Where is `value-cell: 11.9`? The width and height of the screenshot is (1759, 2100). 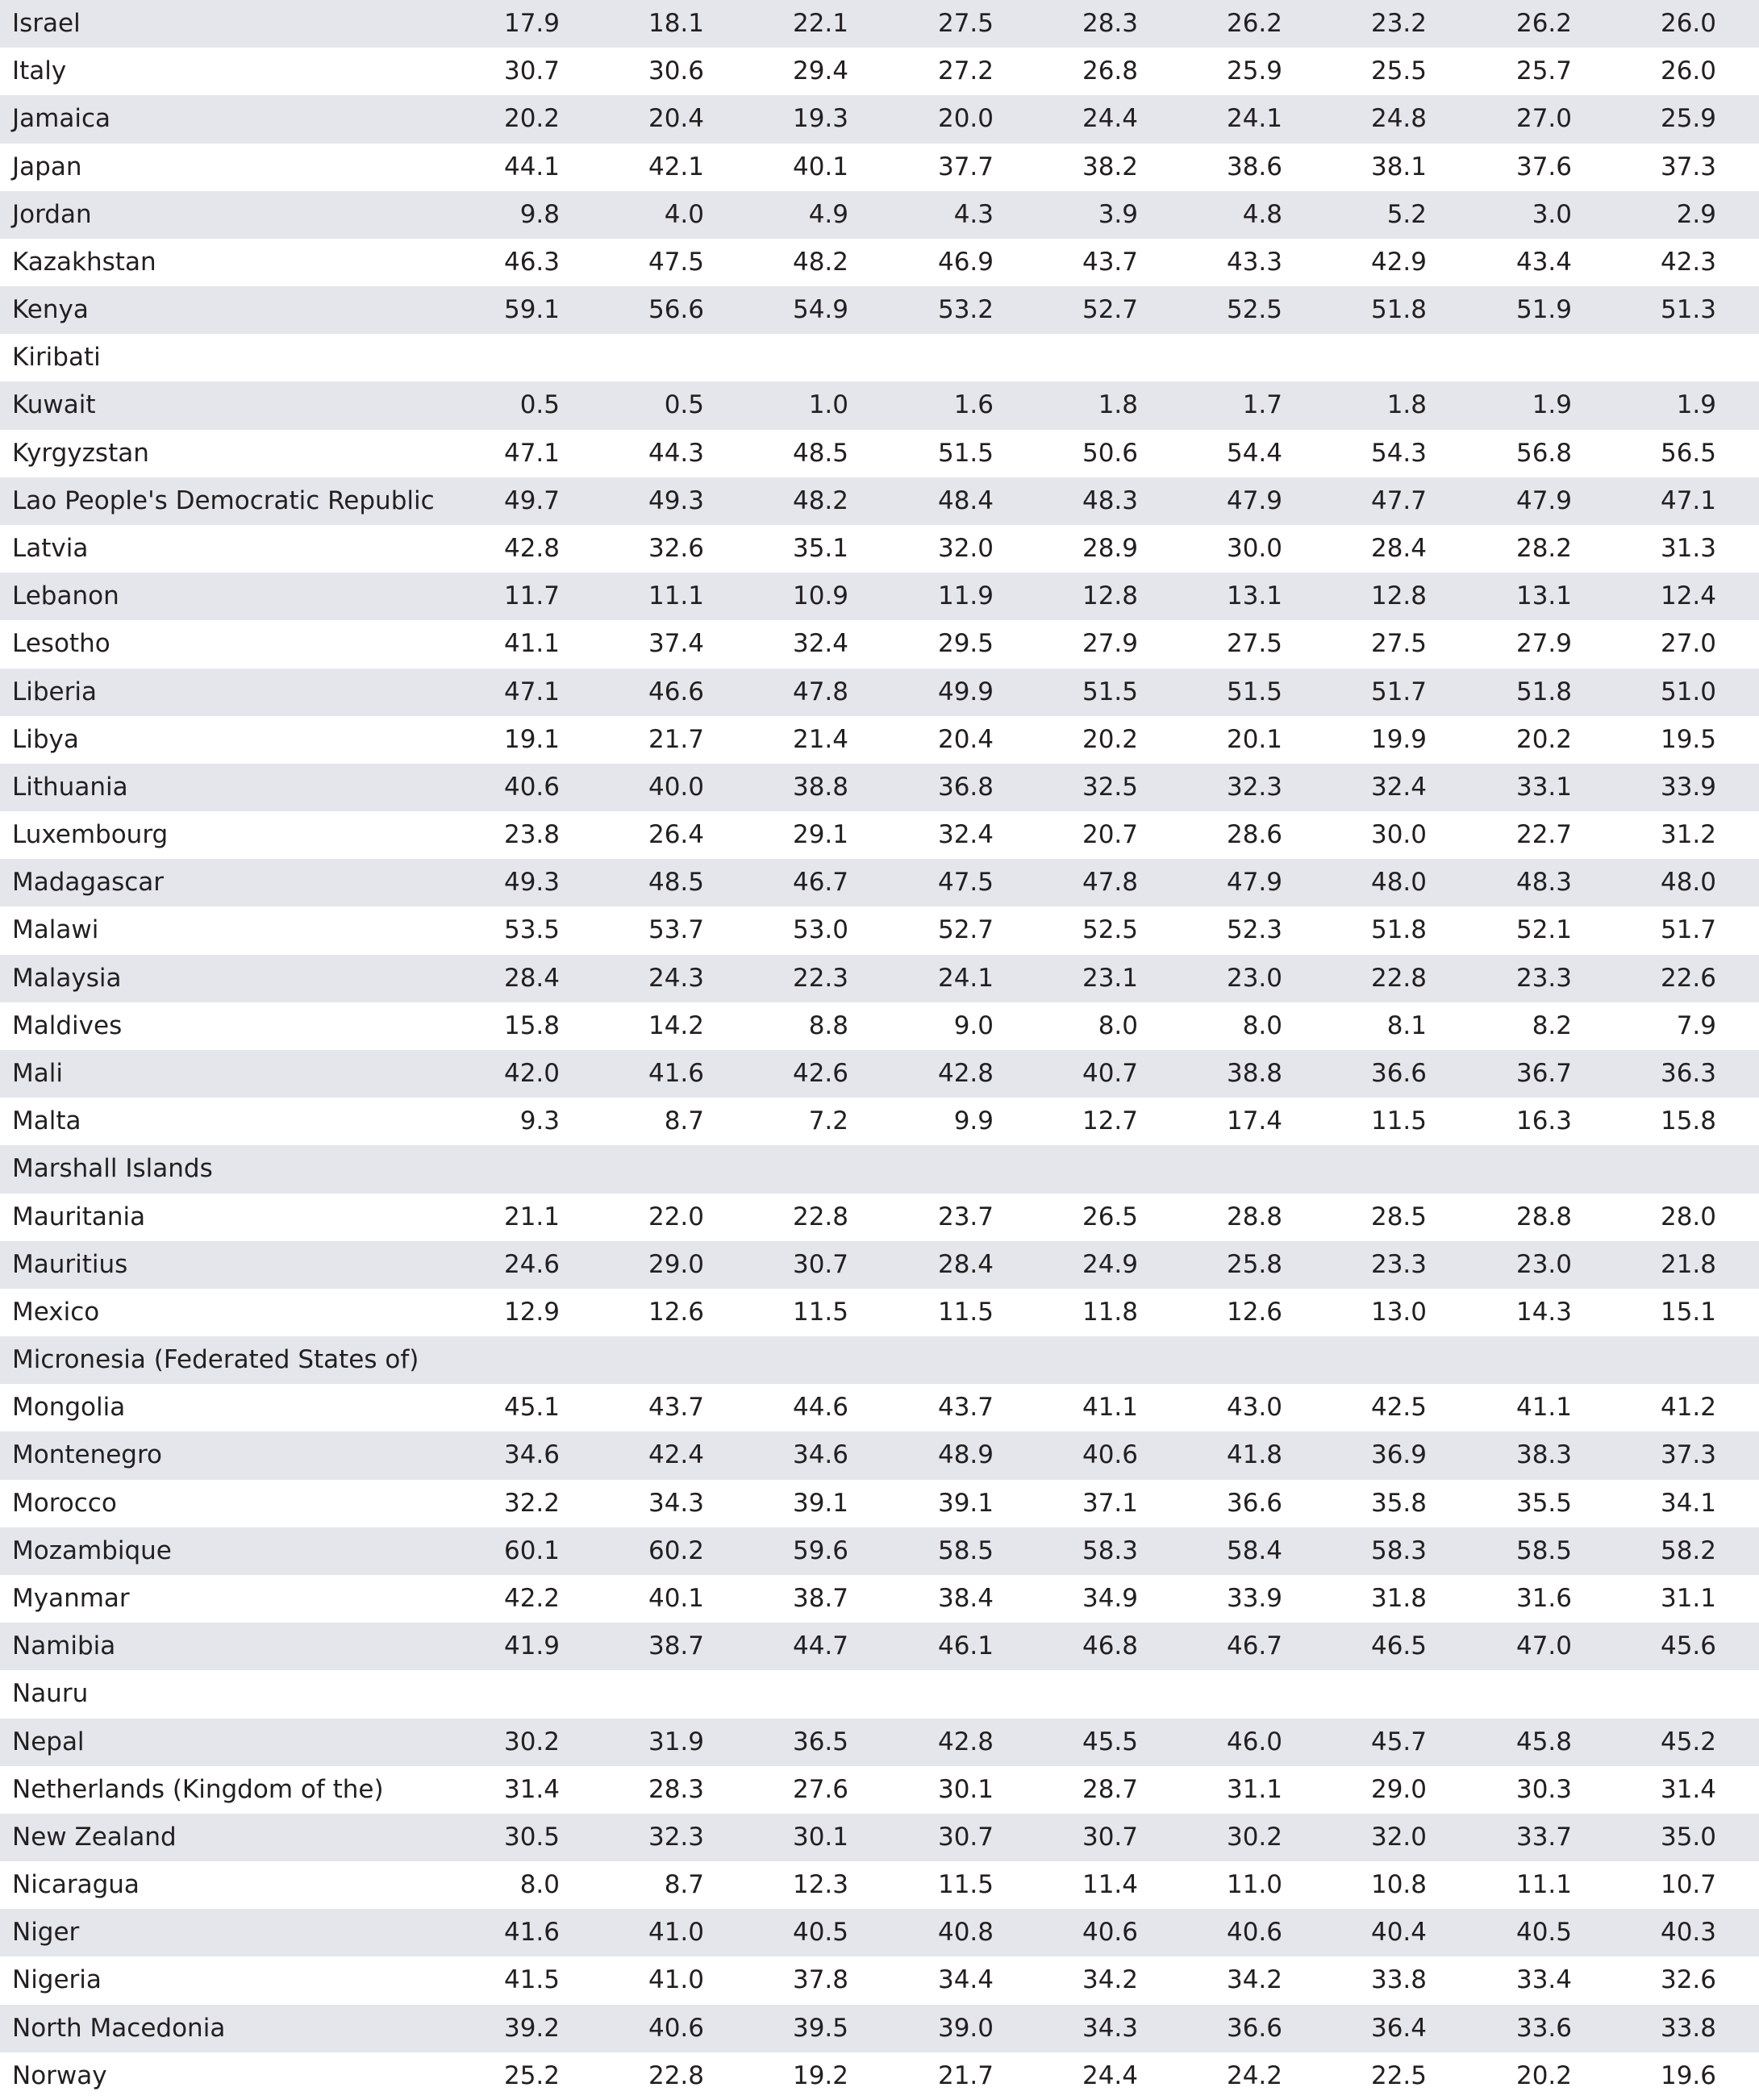
value-cell: 11.9 is located at coordinates (966, 596).